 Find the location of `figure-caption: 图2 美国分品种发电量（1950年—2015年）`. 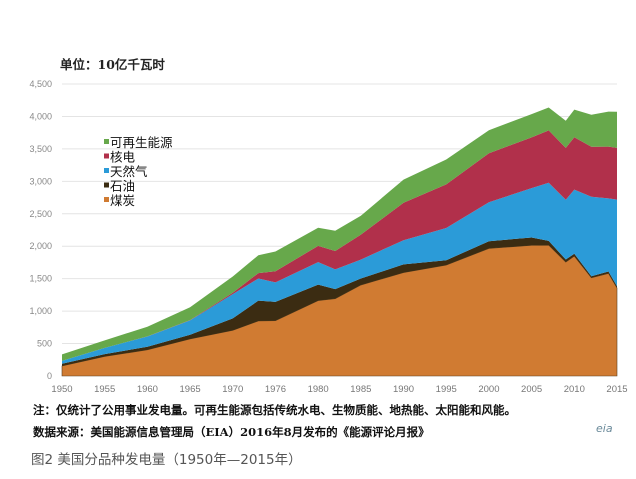

figure-caption: 图2 美国分品种发电量（1950年—2015年） is located at coordinates (166, 460).